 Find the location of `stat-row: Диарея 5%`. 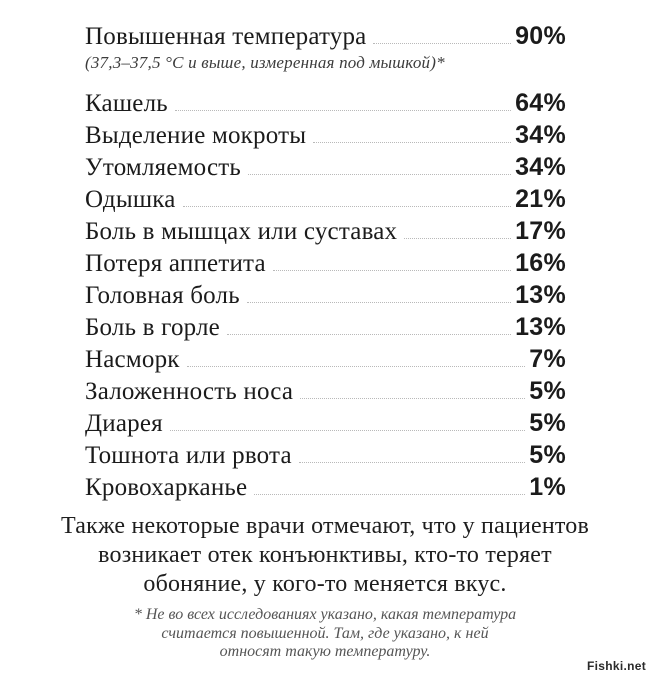

stat-row: Диарея 5% is located at coordinates (325, 425).